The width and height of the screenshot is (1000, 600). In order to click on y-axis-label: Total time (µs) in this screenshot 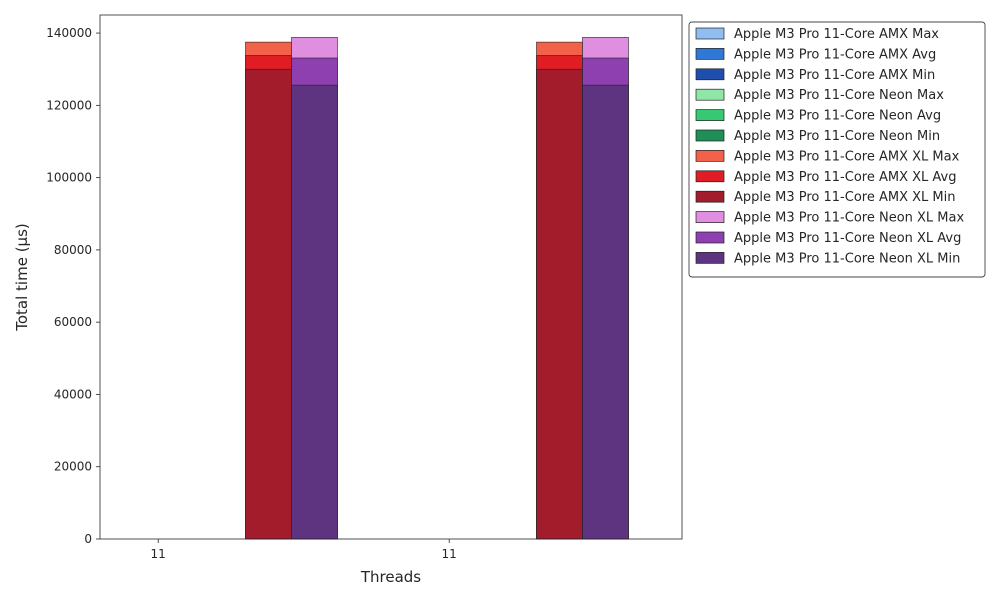, I will do `click(22, 277)`.